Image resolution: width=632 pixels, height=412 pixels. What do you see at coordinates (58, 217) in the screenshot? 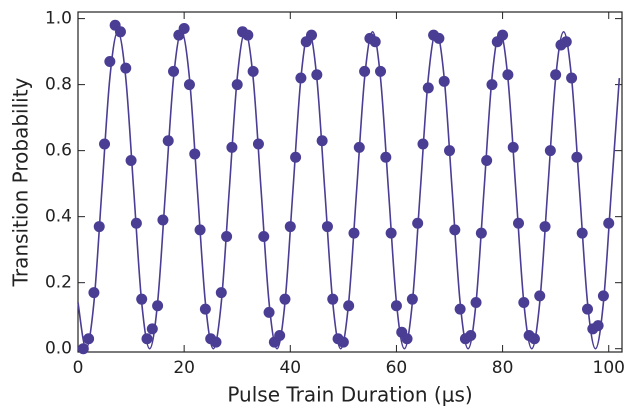
I see `y-tick-label: 0.4` at bounding box center [58, 217].